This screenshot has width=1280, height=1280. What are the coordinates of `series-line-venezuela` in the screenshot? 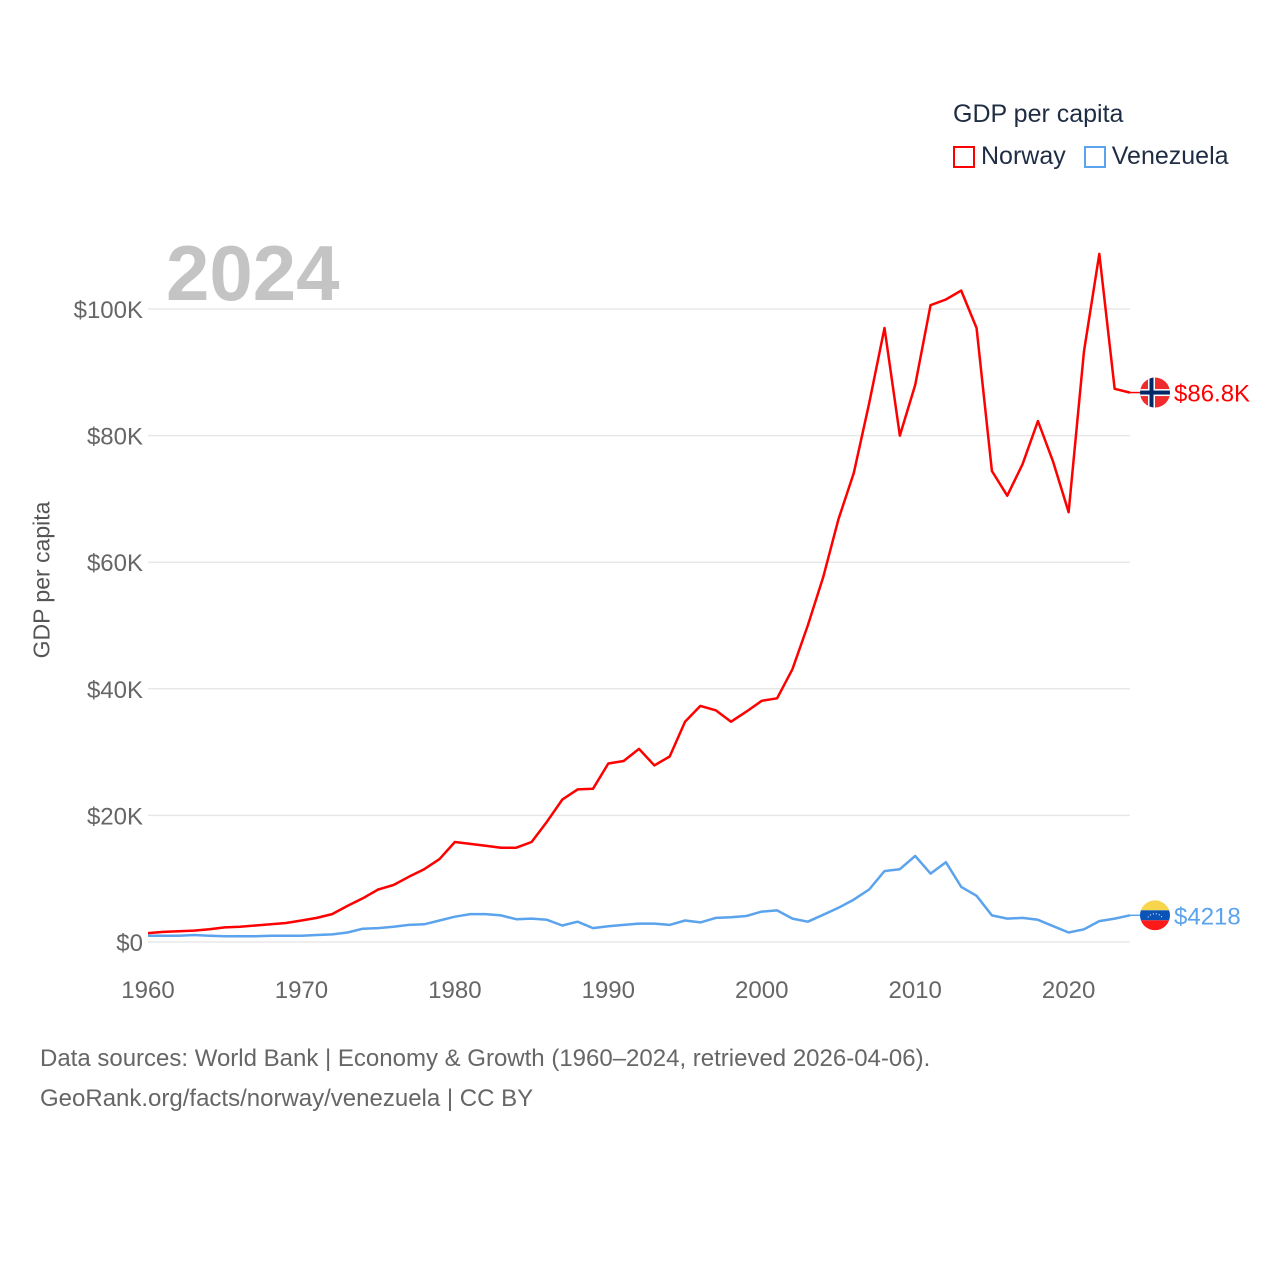 It's located at (639, 896).